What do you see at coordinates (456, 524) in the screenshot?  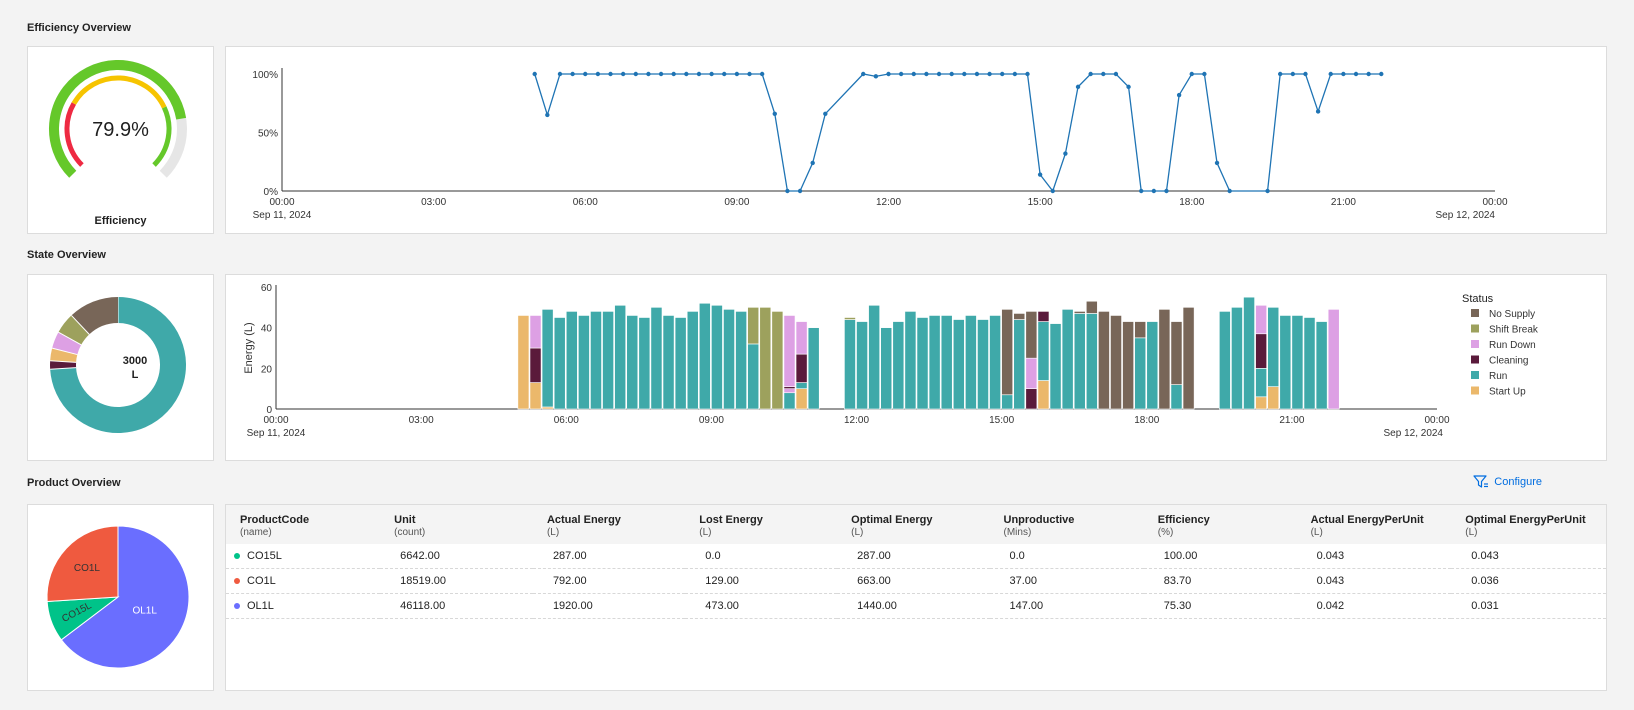 I see `column-header: Unit (count)` at bounding box center [456, 524].